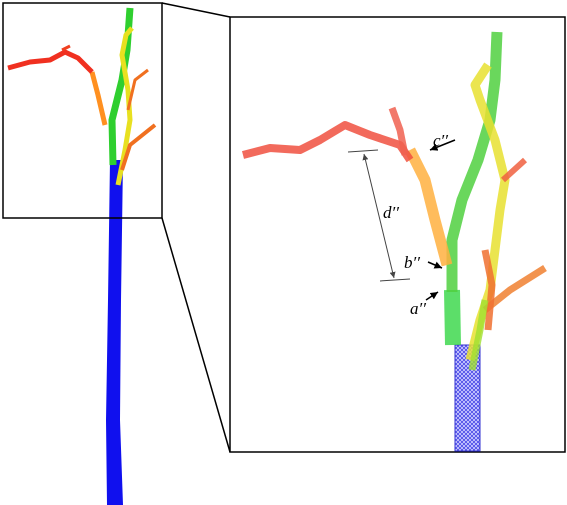 The height and width of the screenshot is (505, 567). What do you see at coordinates (82, 110) in the screenshot?
I see `inset-box` at bounding box center [82, 110].